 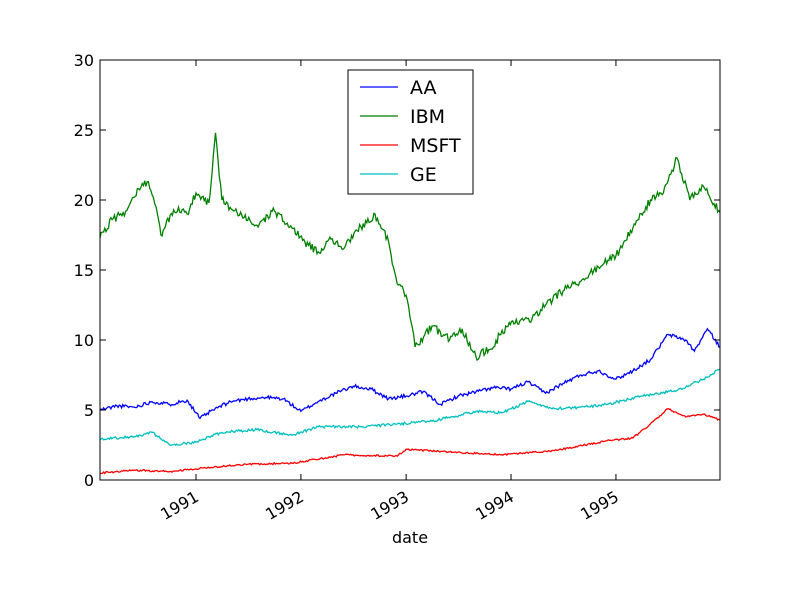 I want to click on x-tick-label: 1993, so click(x=389, y=505).